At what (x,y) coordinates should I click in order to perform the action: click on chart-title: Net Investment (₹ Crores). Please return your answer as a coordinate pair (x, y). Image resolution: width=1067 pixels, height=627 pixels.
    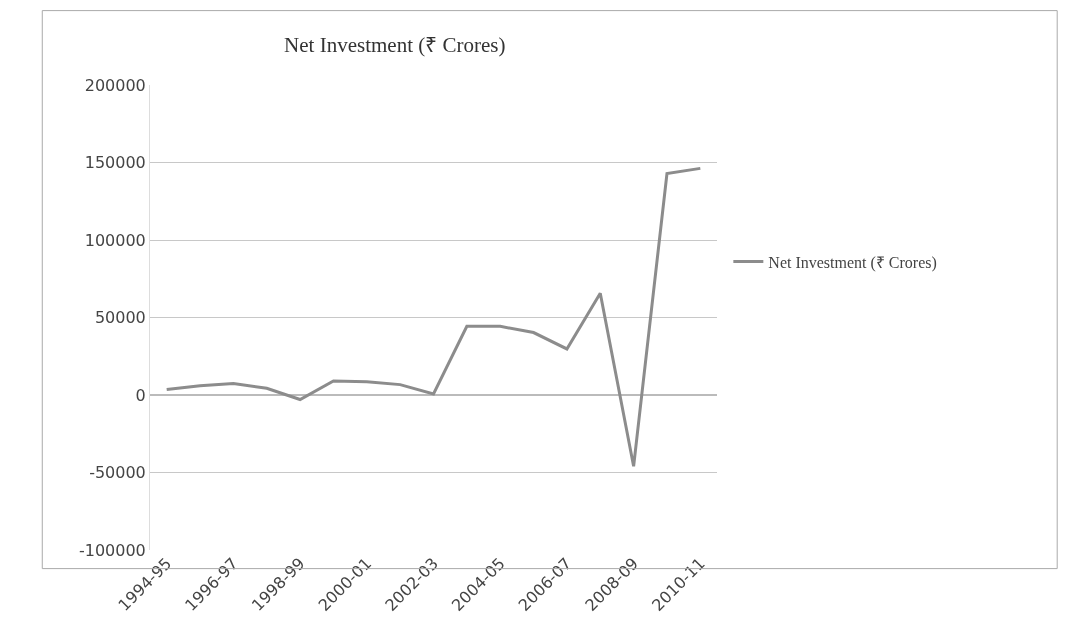
    Looking at the image, I should click on (395, 45).